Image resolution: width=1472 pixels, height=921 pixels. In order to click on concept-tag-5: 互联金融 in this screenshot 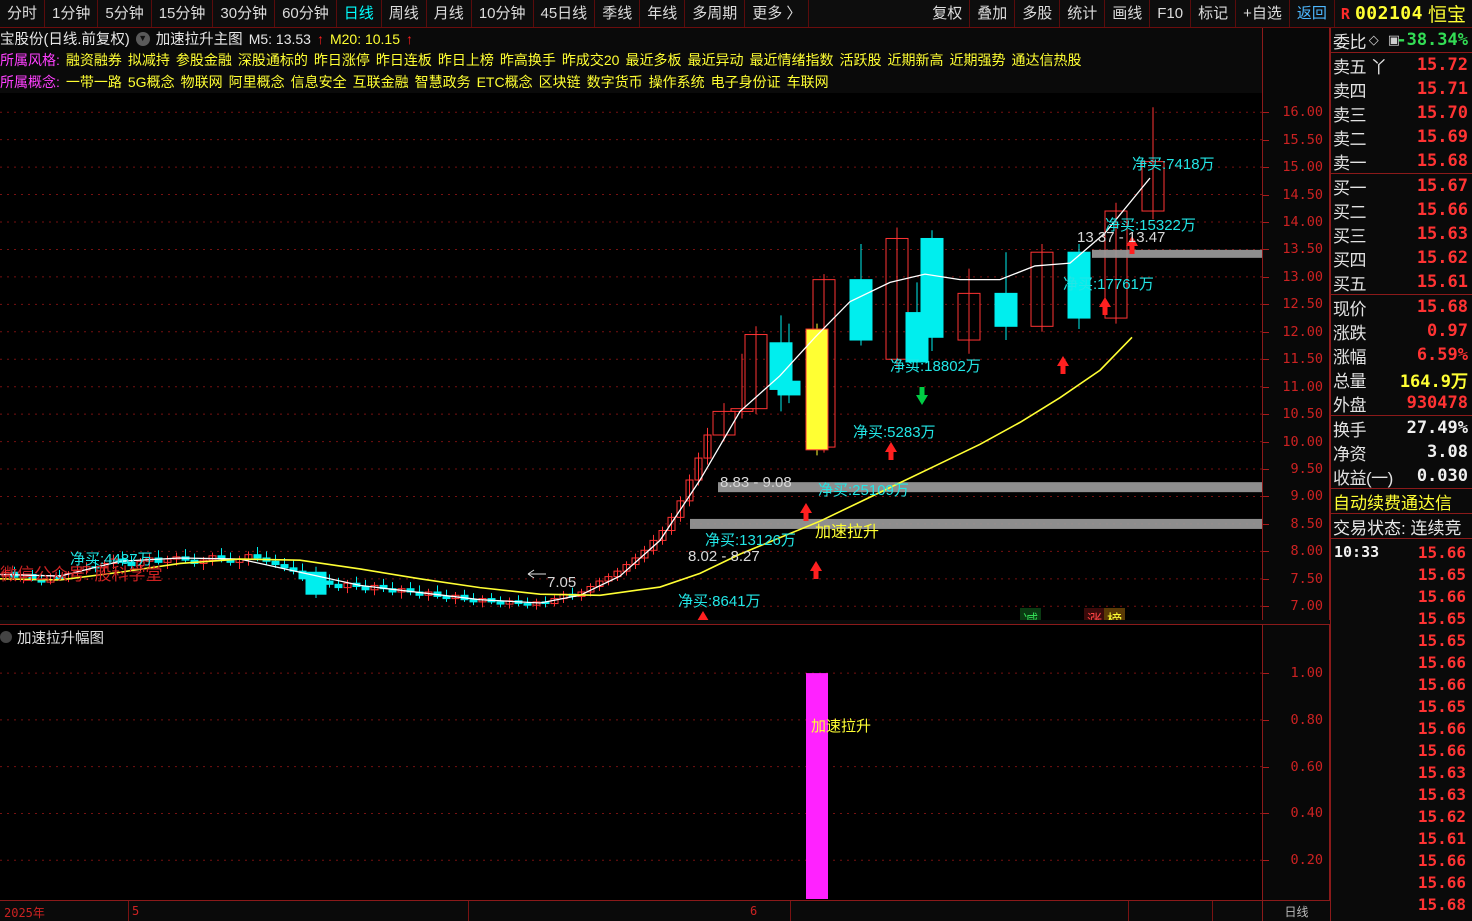, I will do `click(380, 82)`.